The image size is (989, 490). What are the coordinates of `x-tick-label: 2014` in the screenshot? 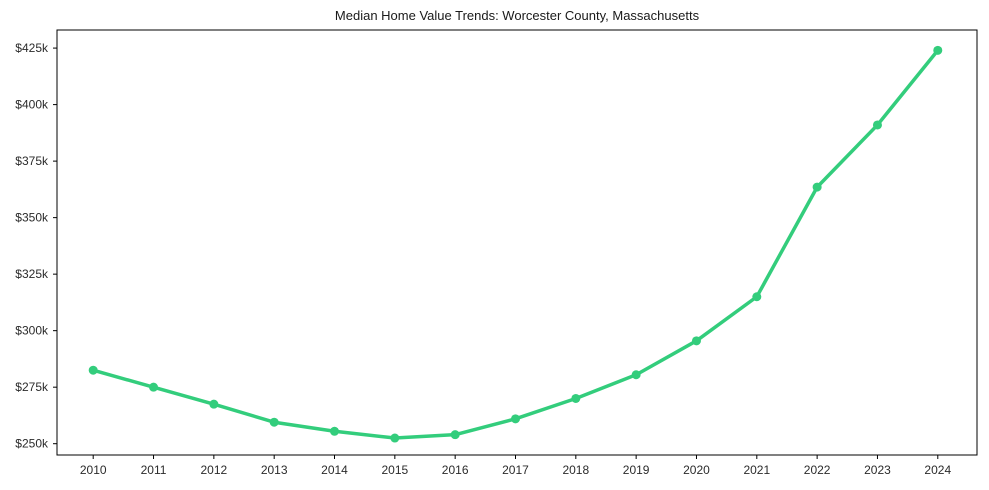 It's located at (334, 470).